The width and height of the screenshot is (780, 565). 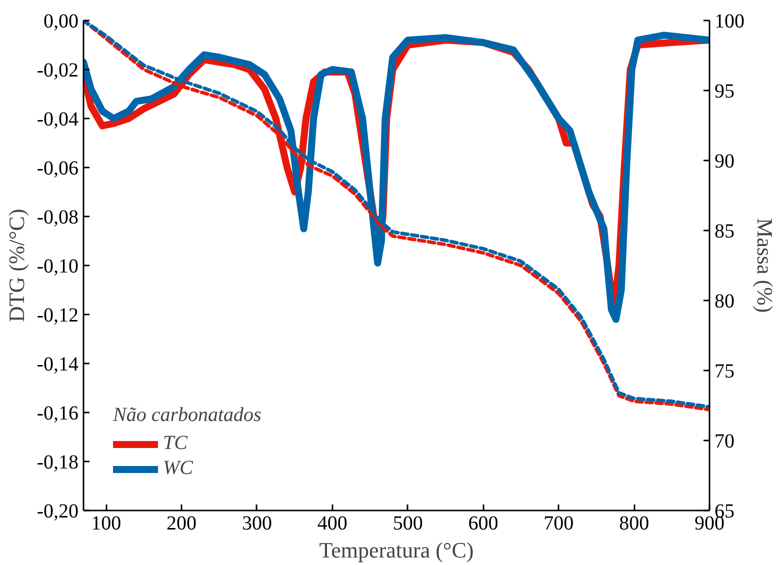 What do you see at coordinates (765, 265) in the screenshot?
I see `y2-axis-title: Massa (%)` at bounding box center [765, 265].